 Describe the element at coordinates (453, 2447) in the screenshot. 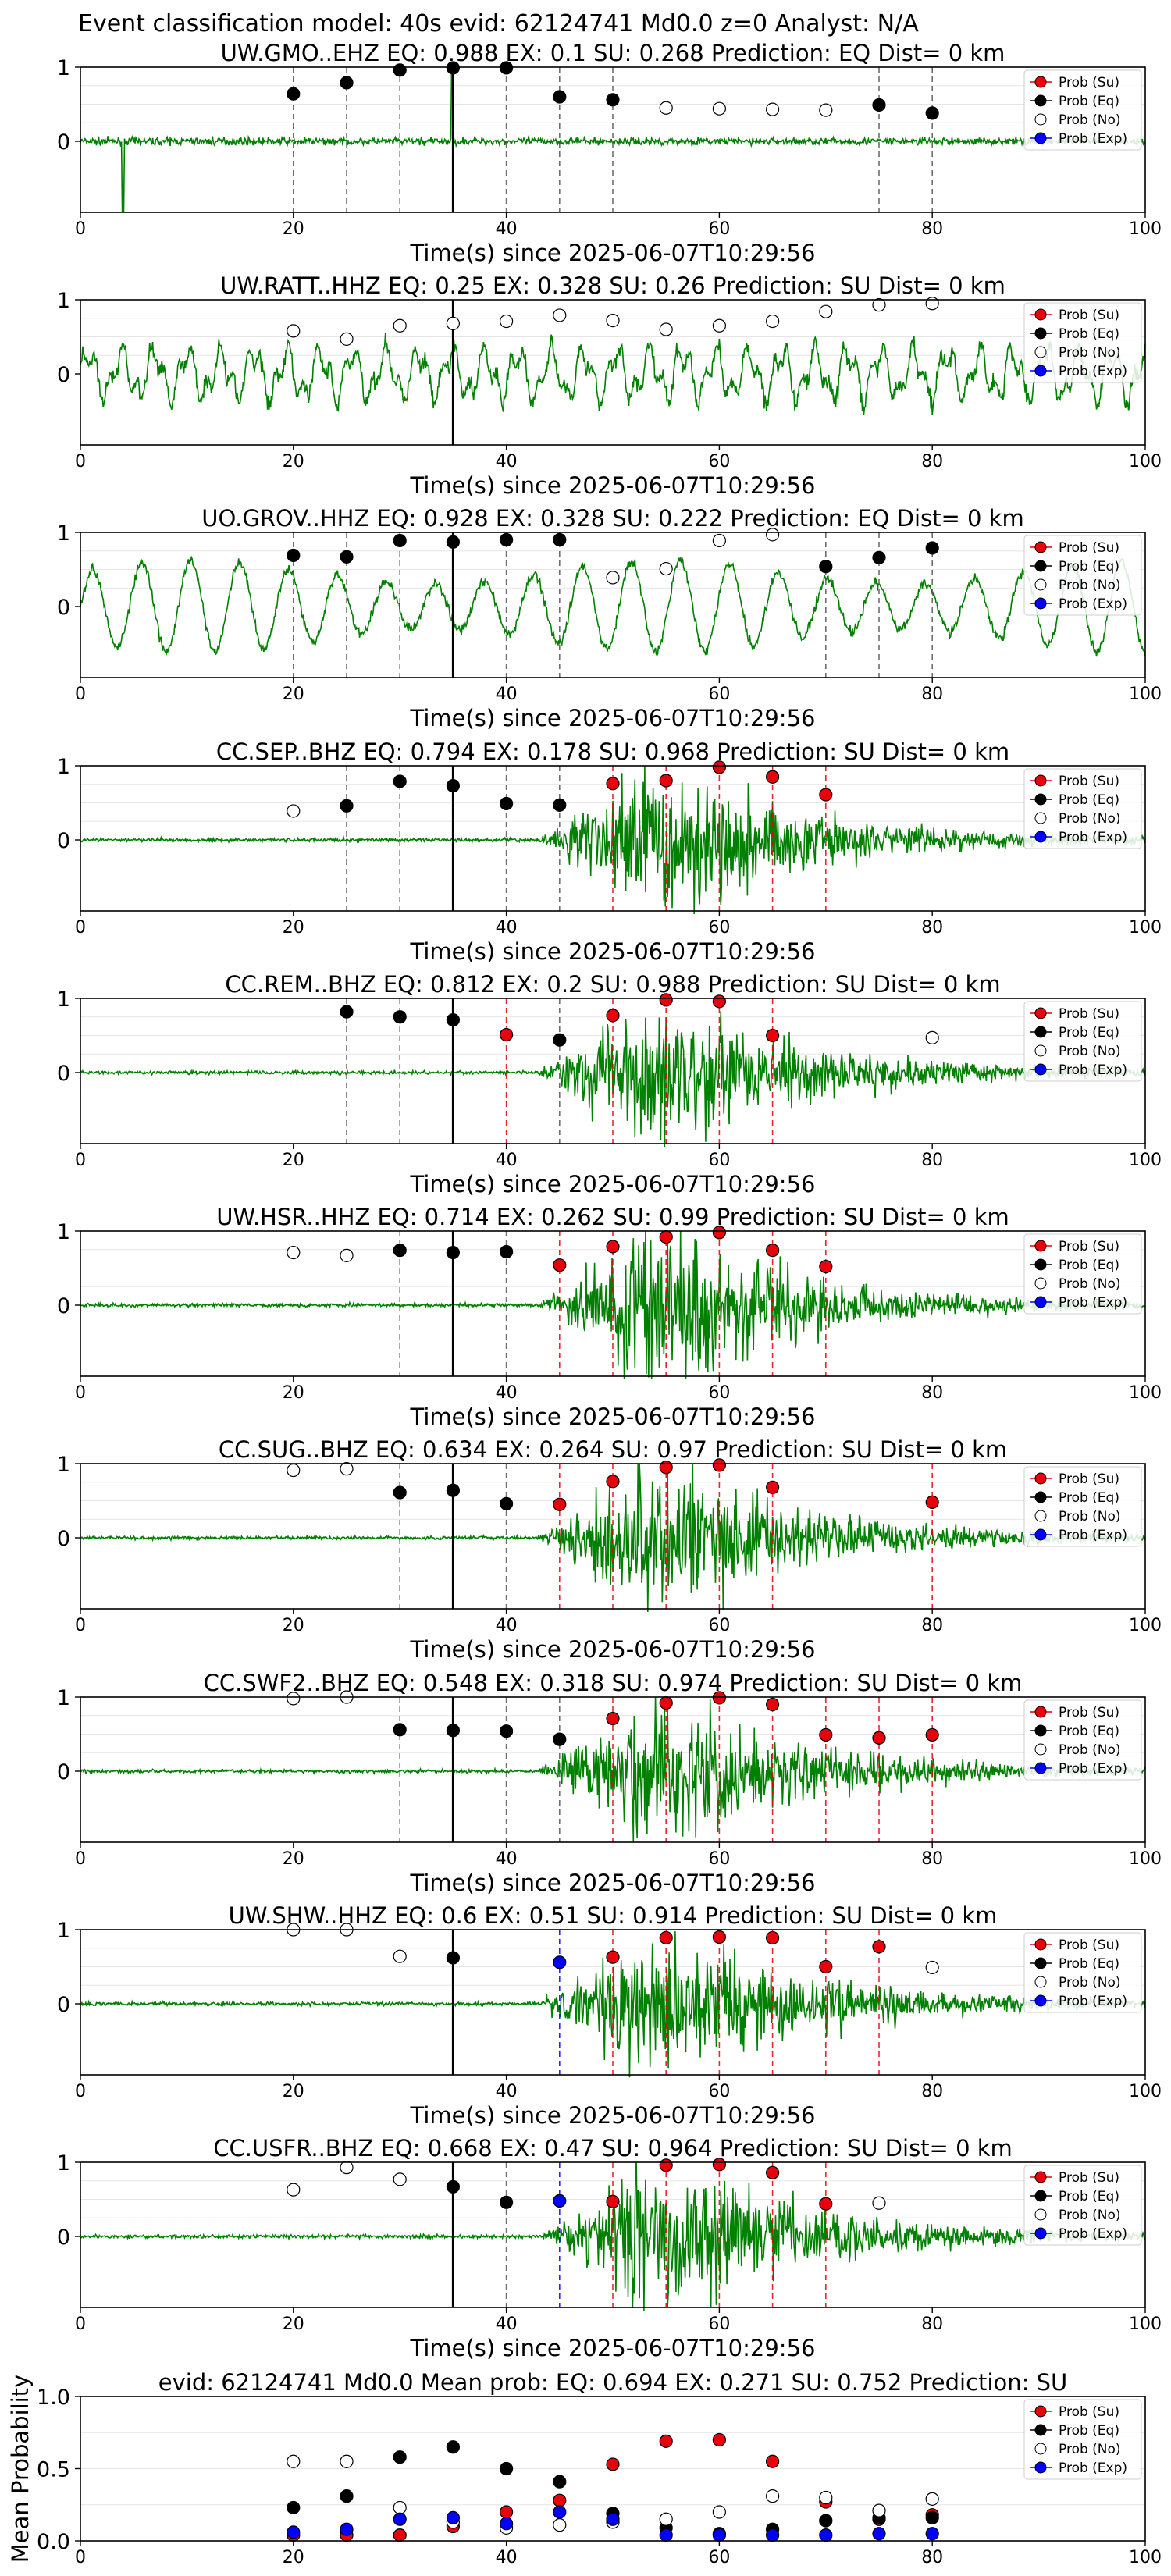

I see `mean-point-eq` at that location.